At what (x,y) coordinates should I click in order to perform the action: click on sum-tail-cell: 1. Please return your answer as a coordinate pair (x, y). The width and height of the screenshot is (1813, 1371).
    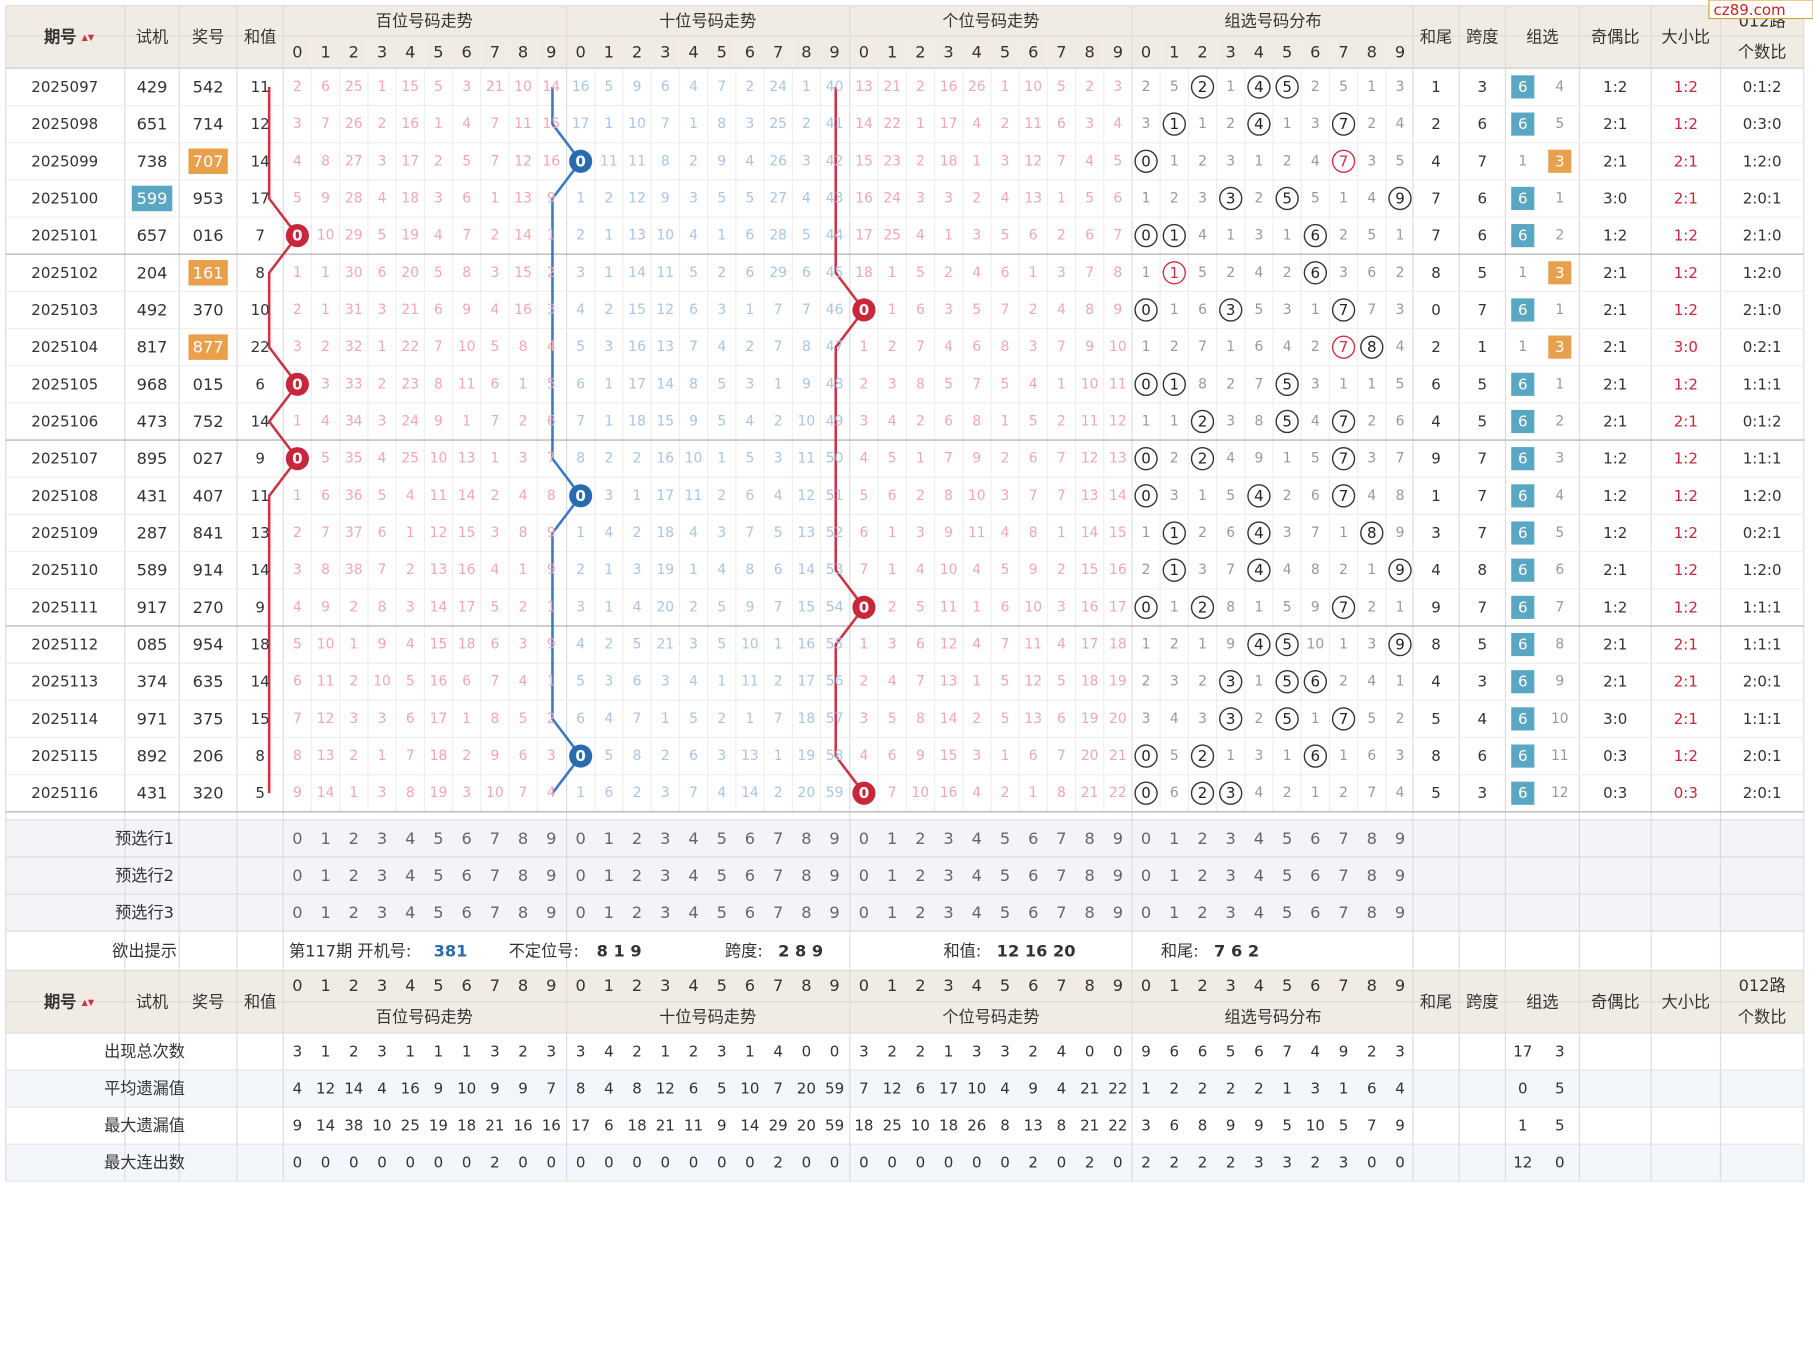
    Looking at the image, I should click on (1436, 496).